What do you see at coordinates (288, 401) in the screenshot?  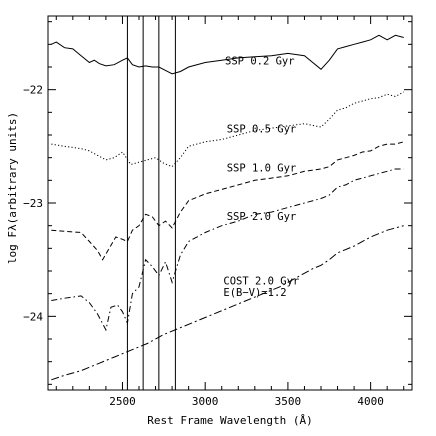 I see `x-tick-label: 3500` at bounding box center [288, 401].